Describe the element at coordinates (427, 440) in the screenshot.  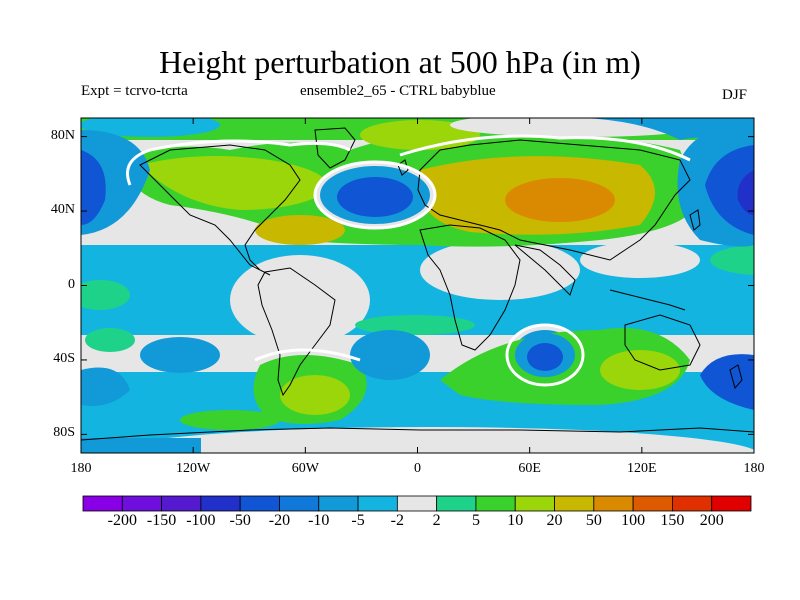
I see `antarctic-neutral` at that location.